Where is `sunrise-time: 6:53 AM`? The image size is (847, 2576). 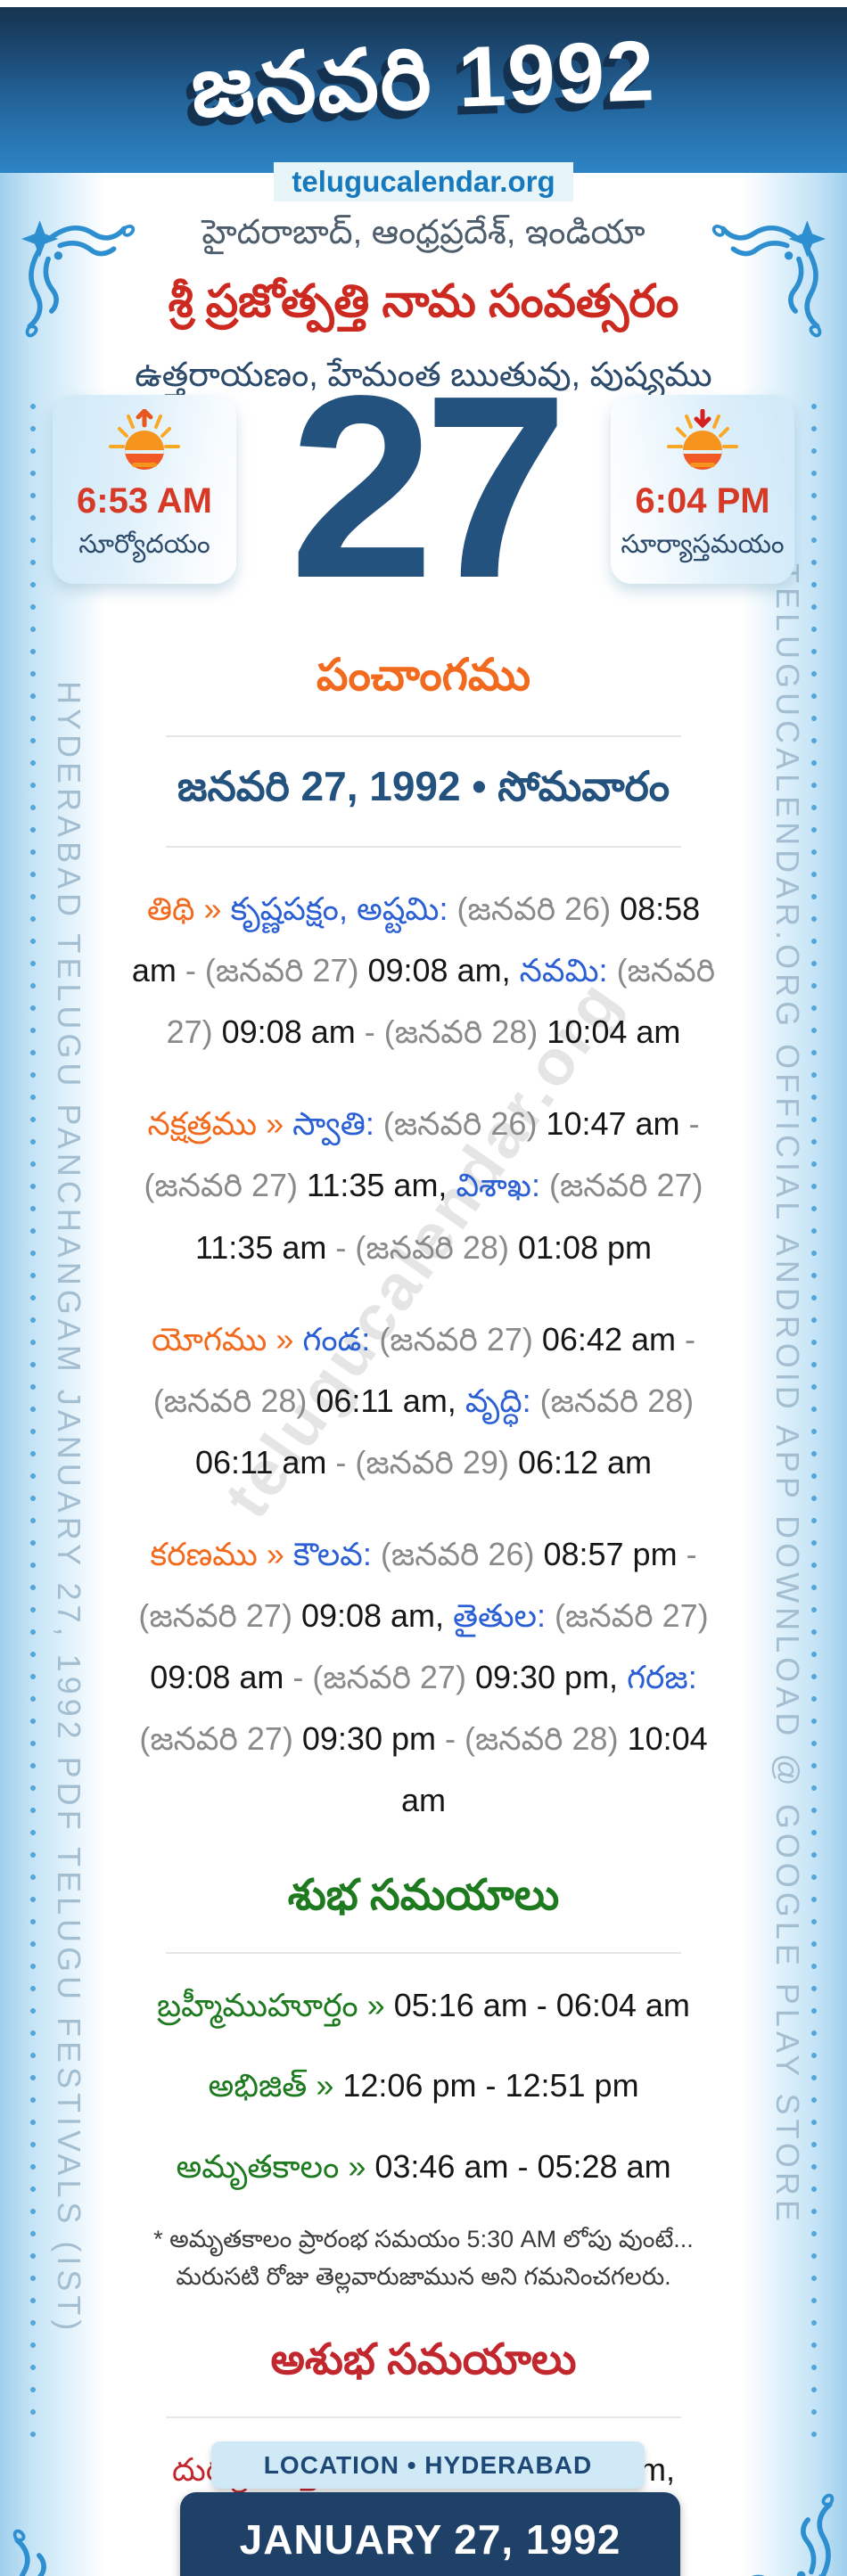 sunrise-time: 6:53 AM is located at coordinates (144, 501).